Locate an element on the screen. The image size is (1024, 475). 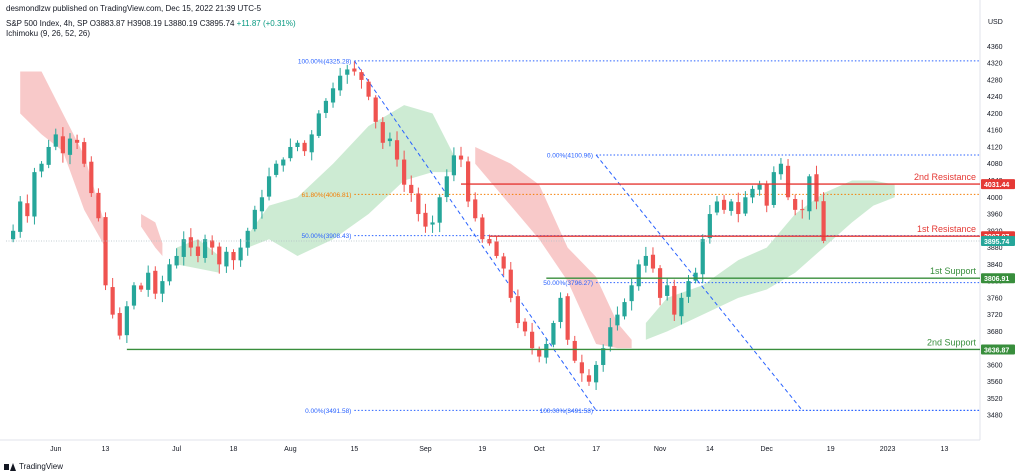
price-tag-text: 3636.87 is located at coordinates (996, 350).